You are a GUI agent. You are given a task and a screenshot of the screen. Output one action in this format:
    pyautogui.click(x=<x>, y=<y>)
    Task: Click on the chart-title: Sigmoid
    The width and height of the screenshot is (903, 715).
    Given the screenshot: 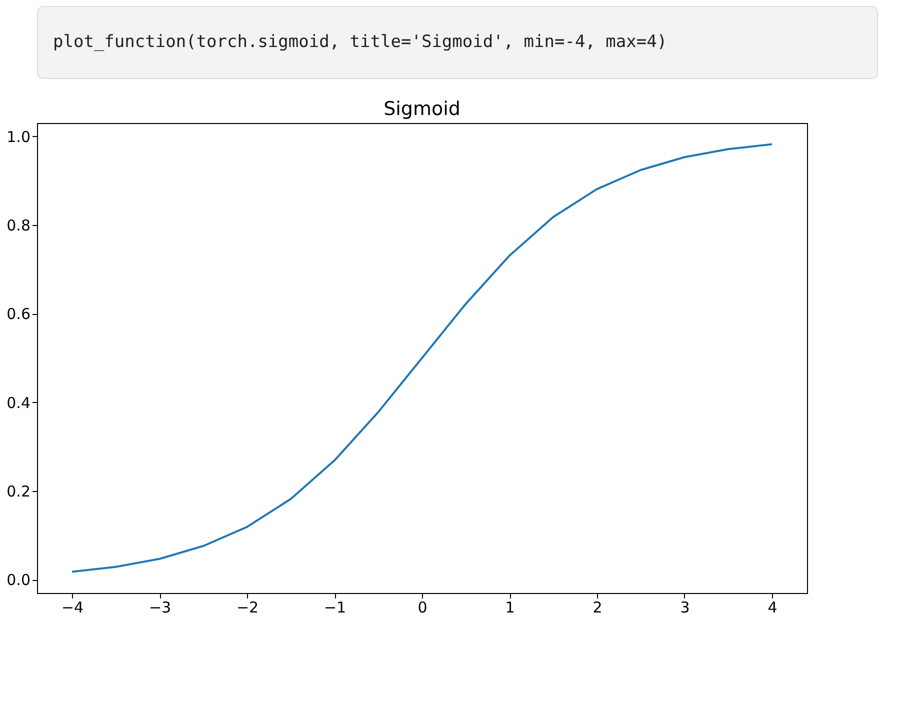 What is the action you would take?
    pyautogui.click(x=422, y=109)
    